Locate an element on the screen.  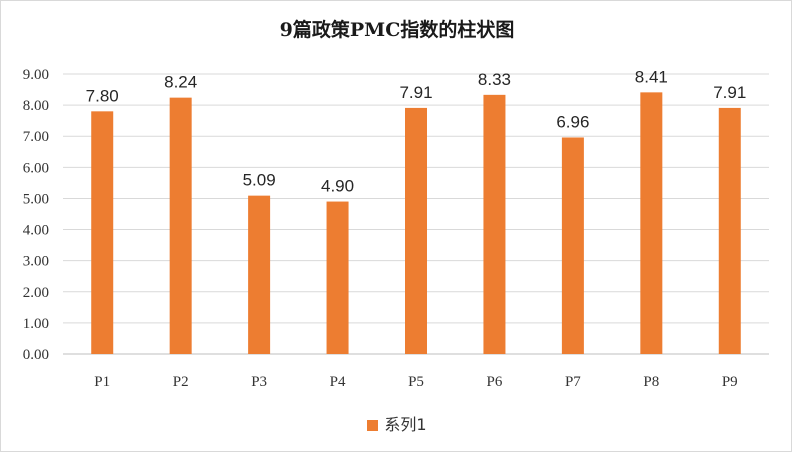
x-tick-label: P4 is located at coordinates (338, 382).